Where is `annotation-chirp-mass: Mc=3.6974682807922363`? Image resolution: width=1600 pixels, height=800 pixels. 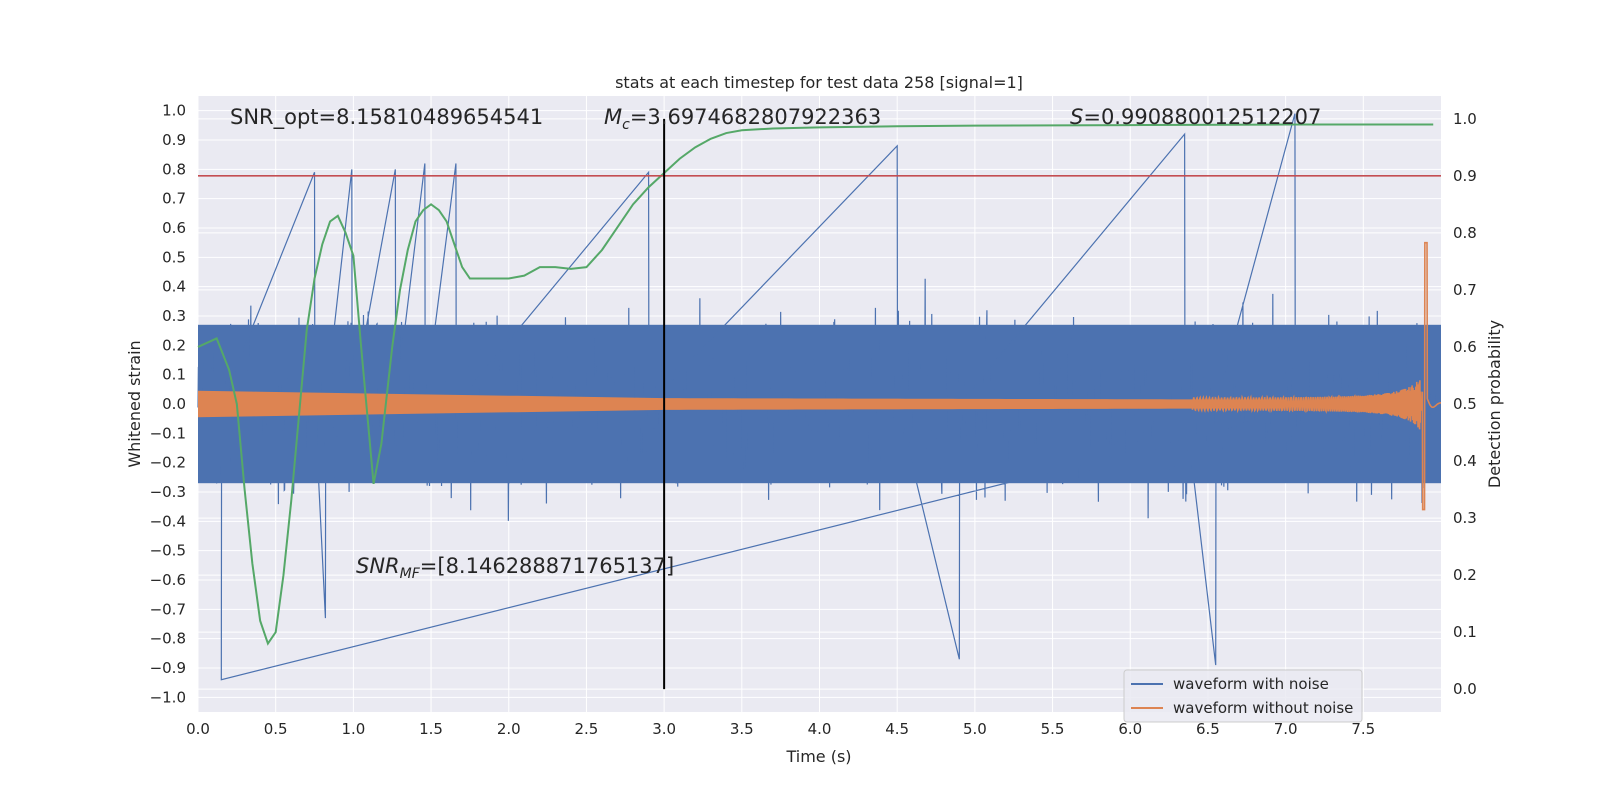
annotation-chirp-mass: Mc=3.6974682807922363 is located at coordinates (742, 119).